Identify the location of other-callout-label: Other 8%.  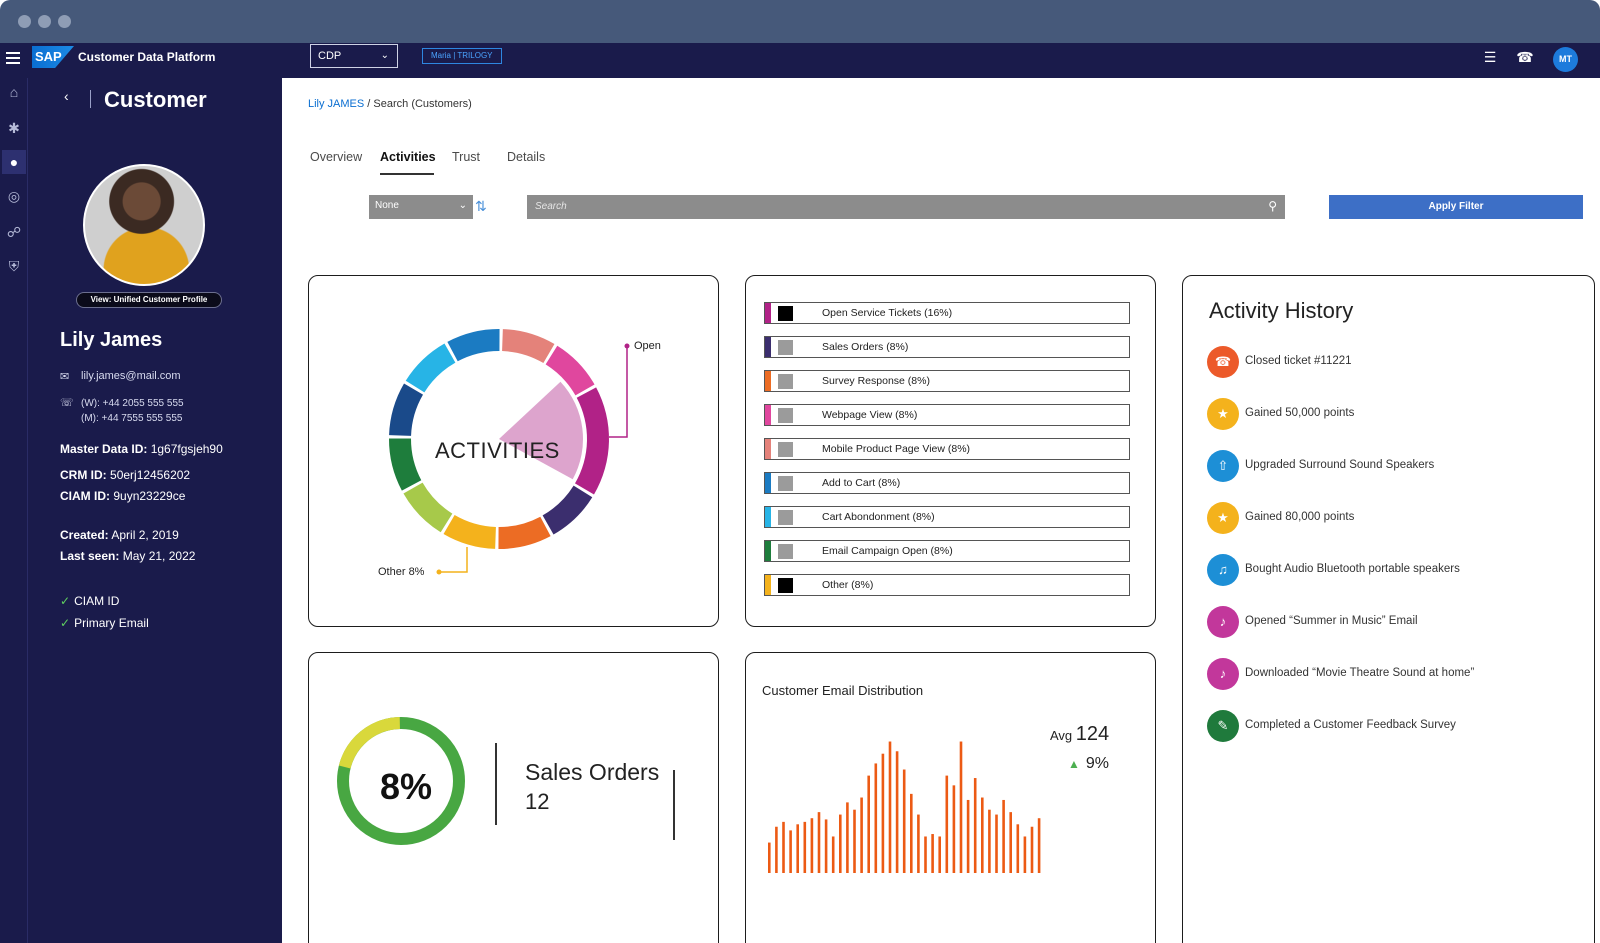
(401, 572).